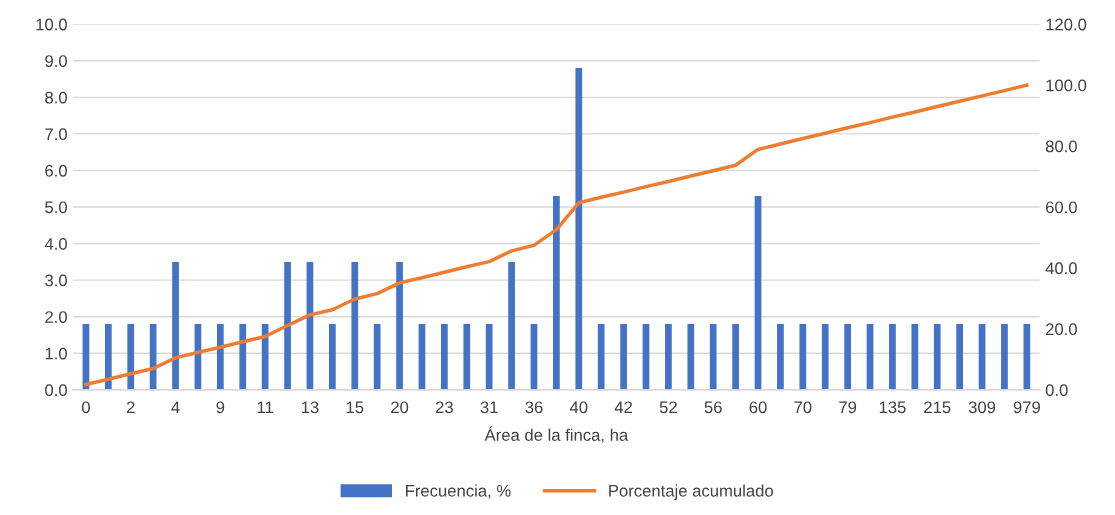 The width and height of the screenshot is (1115, 515). Describe the element at coordinates (56, 134) in the screenshot. I see `y-tick-label: 7.0` at that location.